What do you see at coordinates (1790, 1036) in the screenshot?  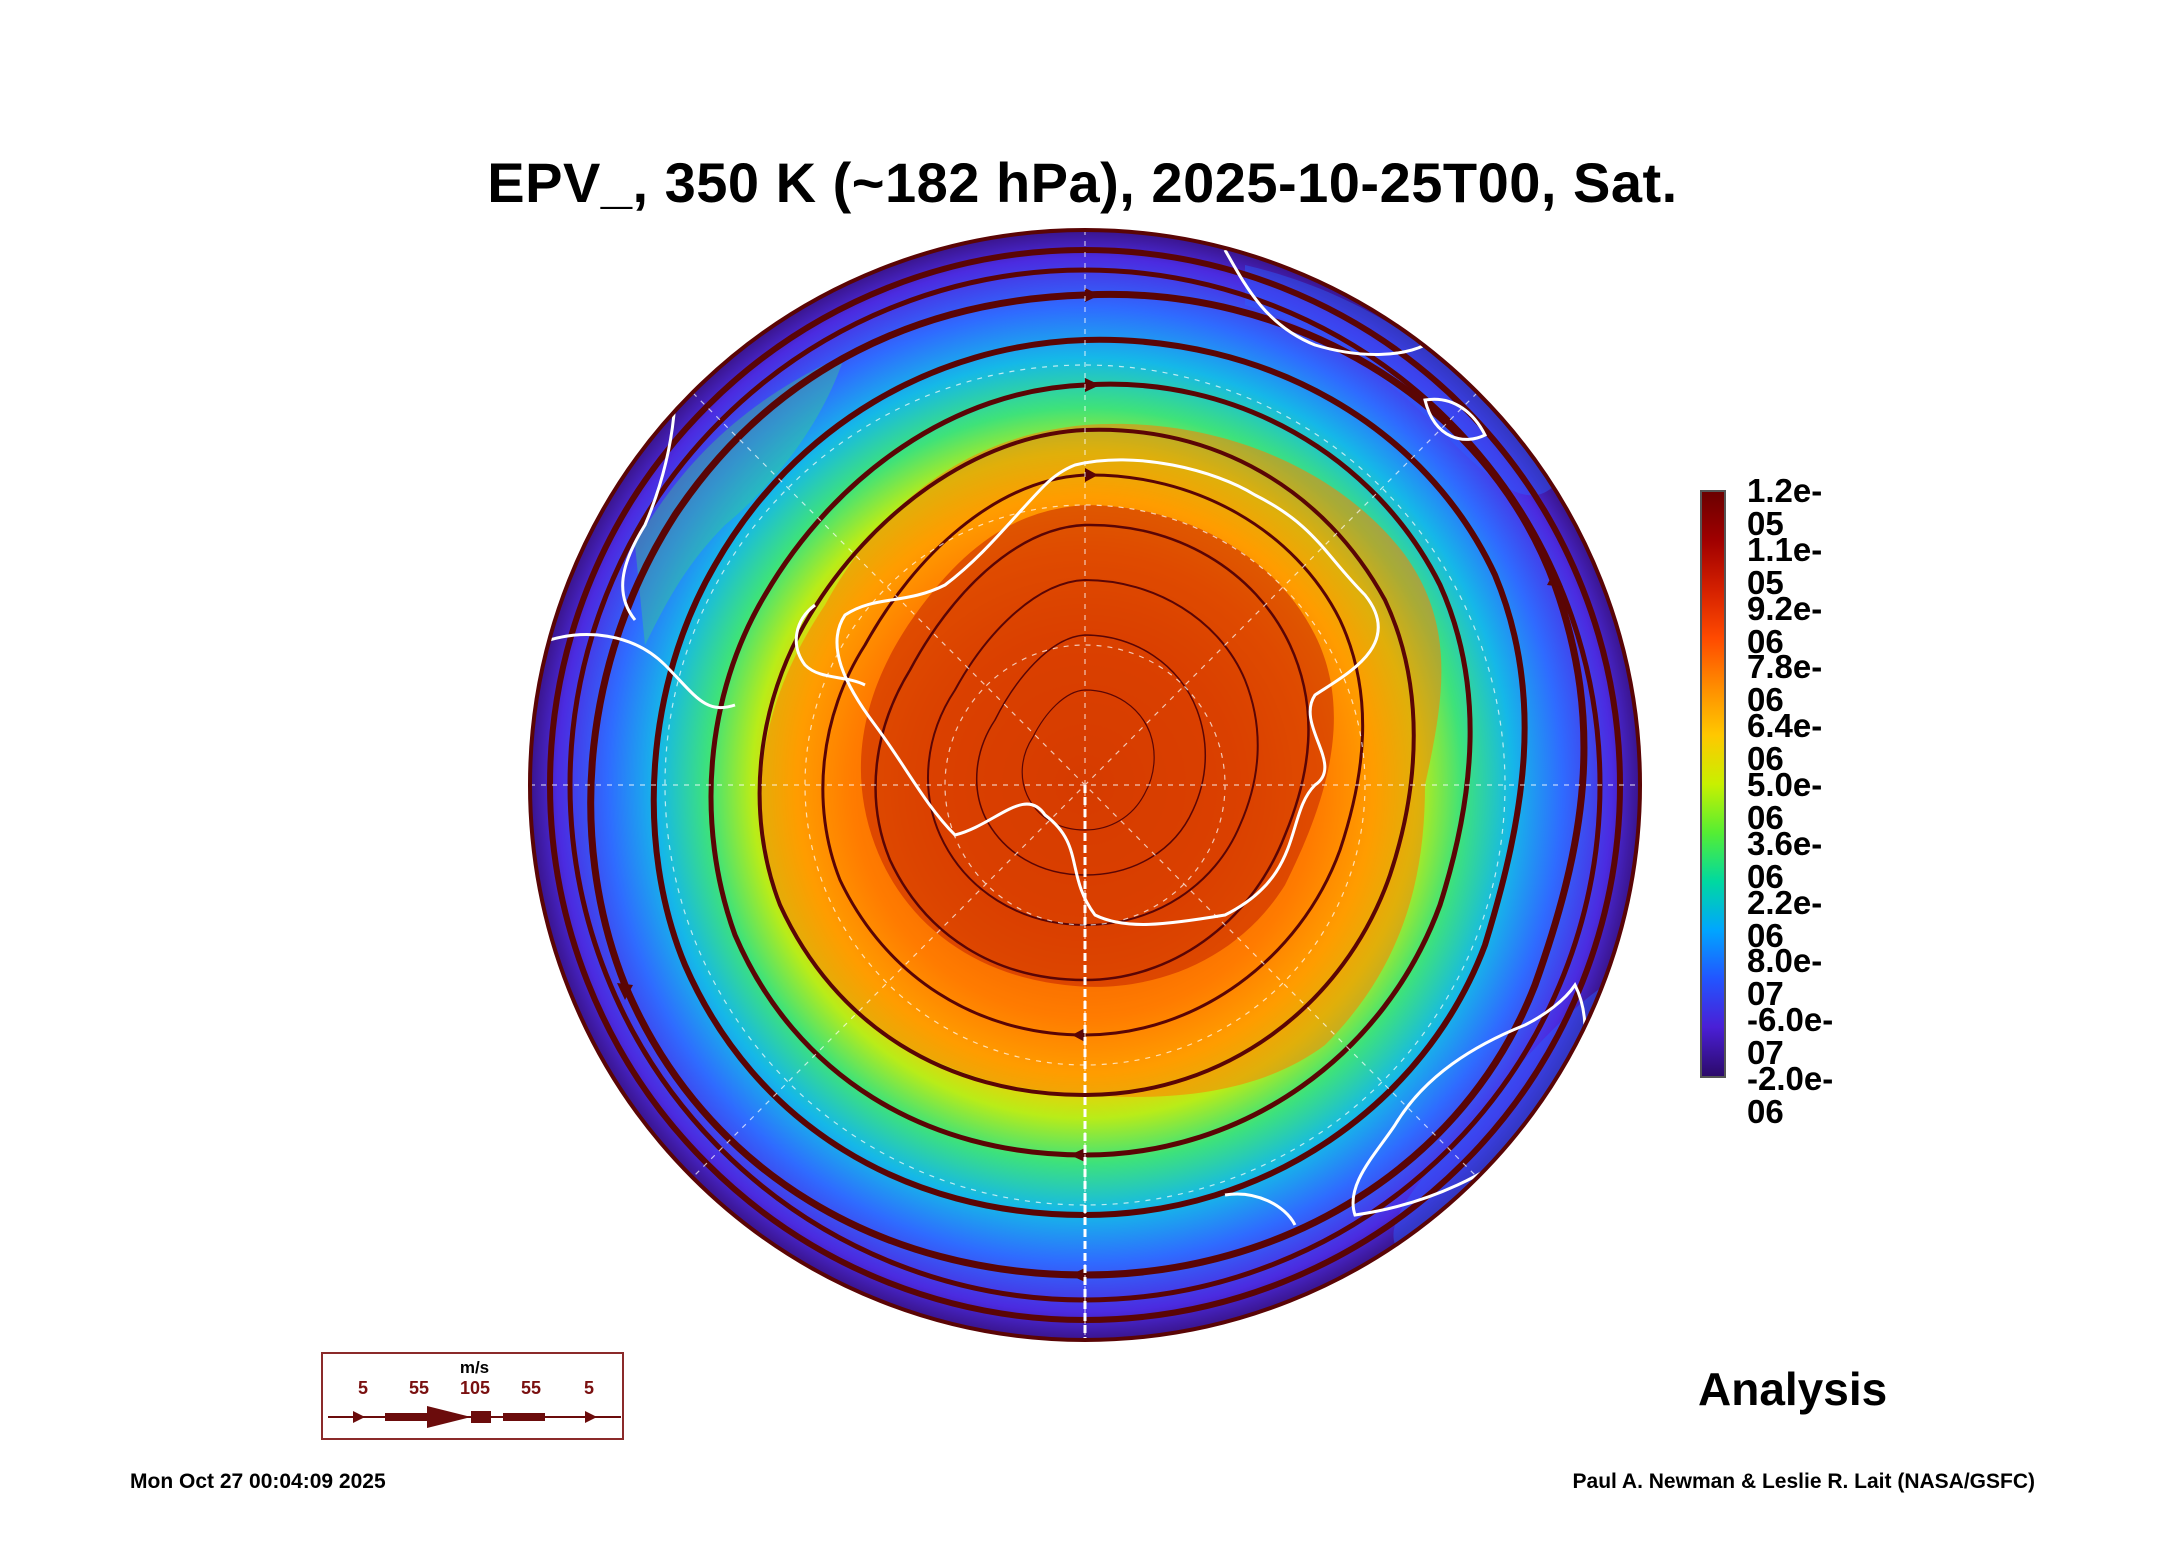 I see `colorbar-tick-label: -6.0e-07` at bounding box center [1790, 1036].